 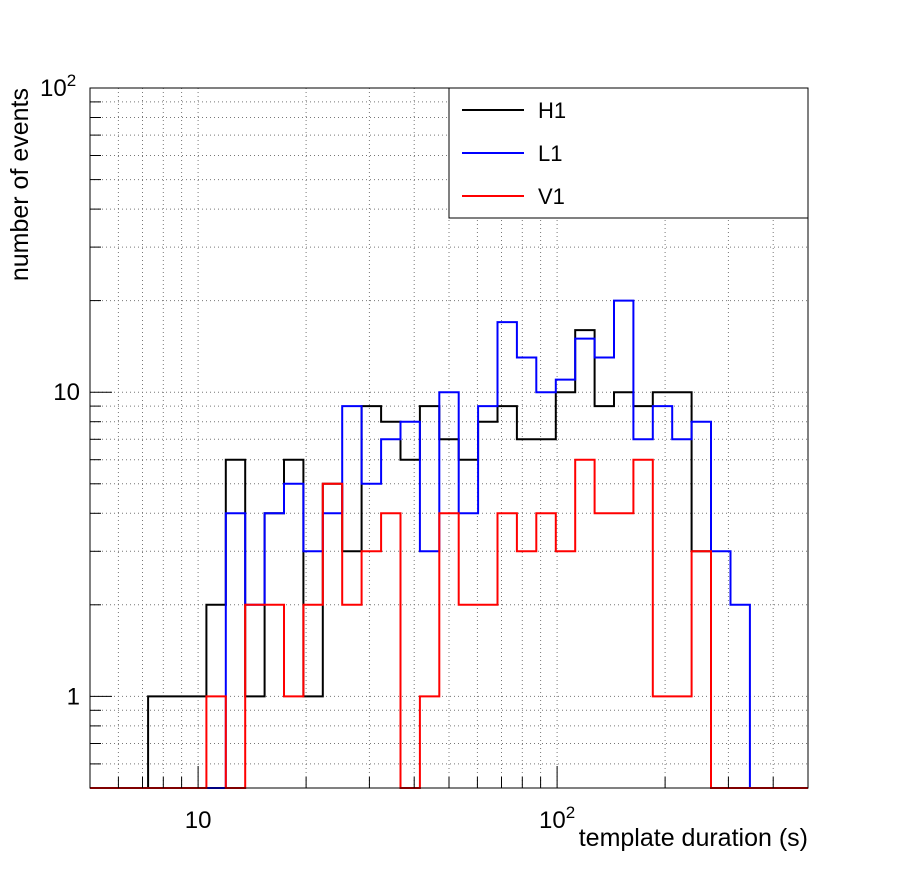 What do you see at coordinates (73, 696) in the screenshot?
I see `y-tick-label: 1` at bounding box center [73, 696].